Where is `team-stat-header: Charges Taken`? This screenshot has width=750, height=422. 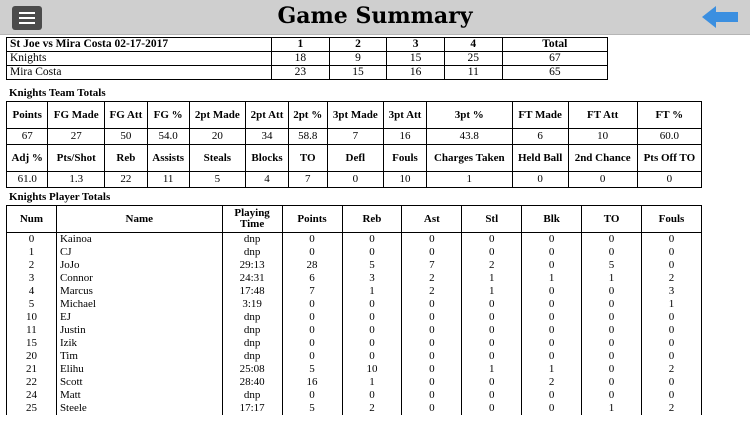 team-stat-header: Charges Taken is located at coordinates (469, 158).